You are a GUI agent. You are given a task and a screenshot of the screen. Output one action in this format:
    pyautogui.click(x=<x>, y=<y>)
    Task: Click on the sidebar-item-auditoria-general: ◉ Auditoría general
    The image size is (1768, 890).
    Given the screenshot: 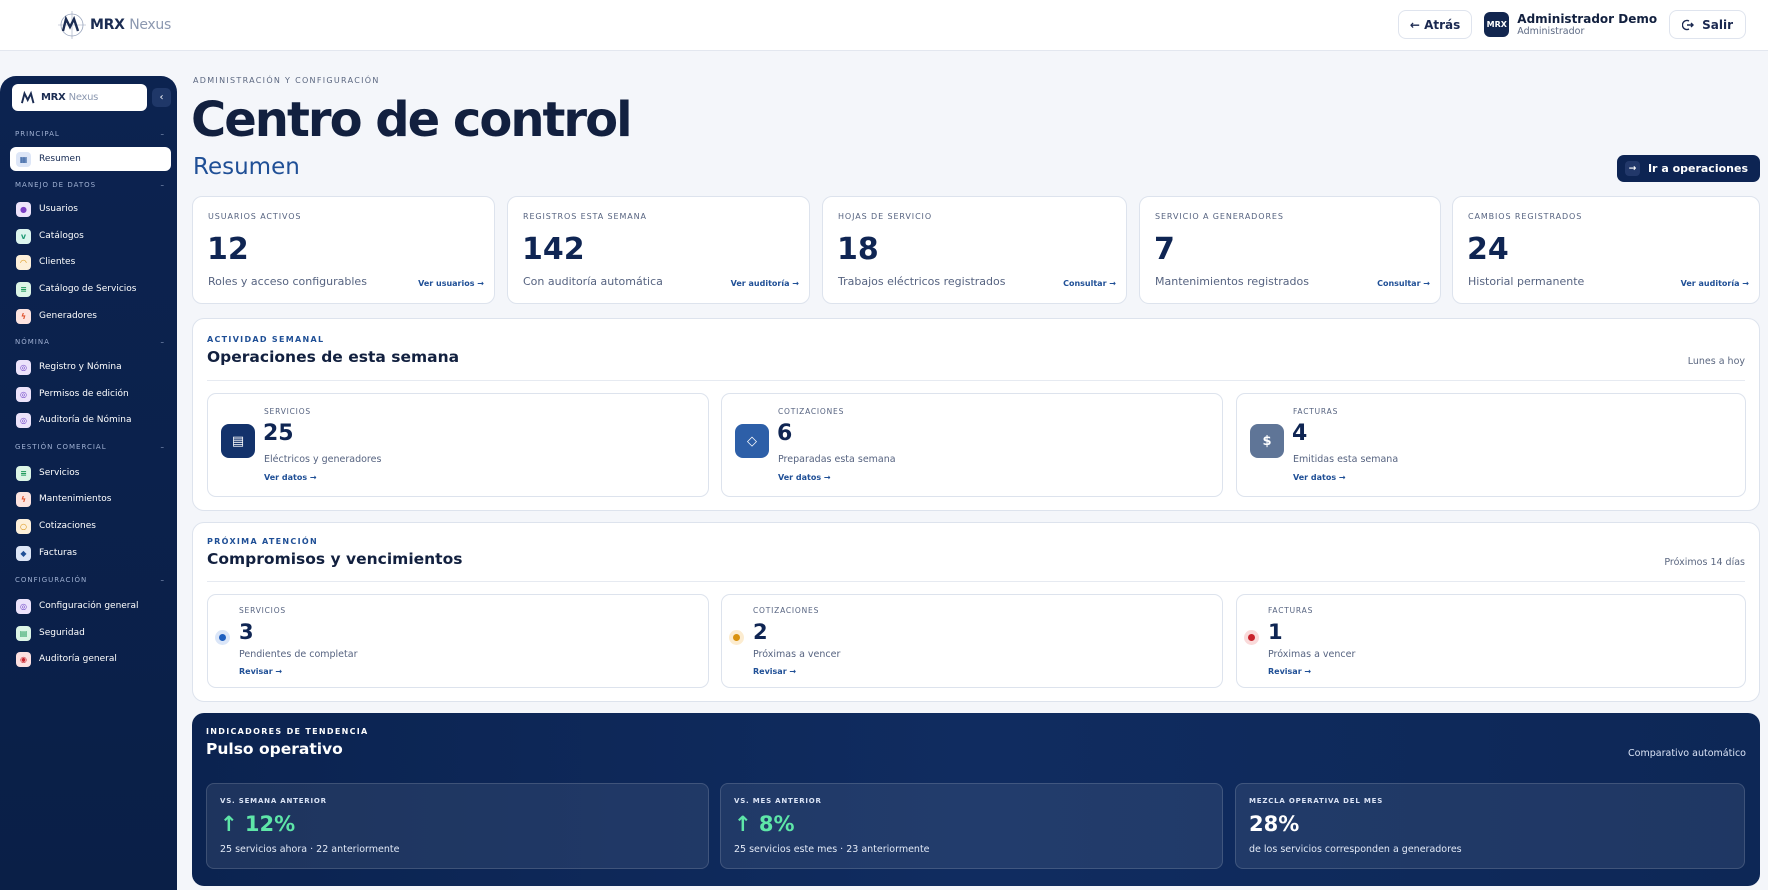 What is the action you would take?
    pyautogui.click(x=90, y=659)
    